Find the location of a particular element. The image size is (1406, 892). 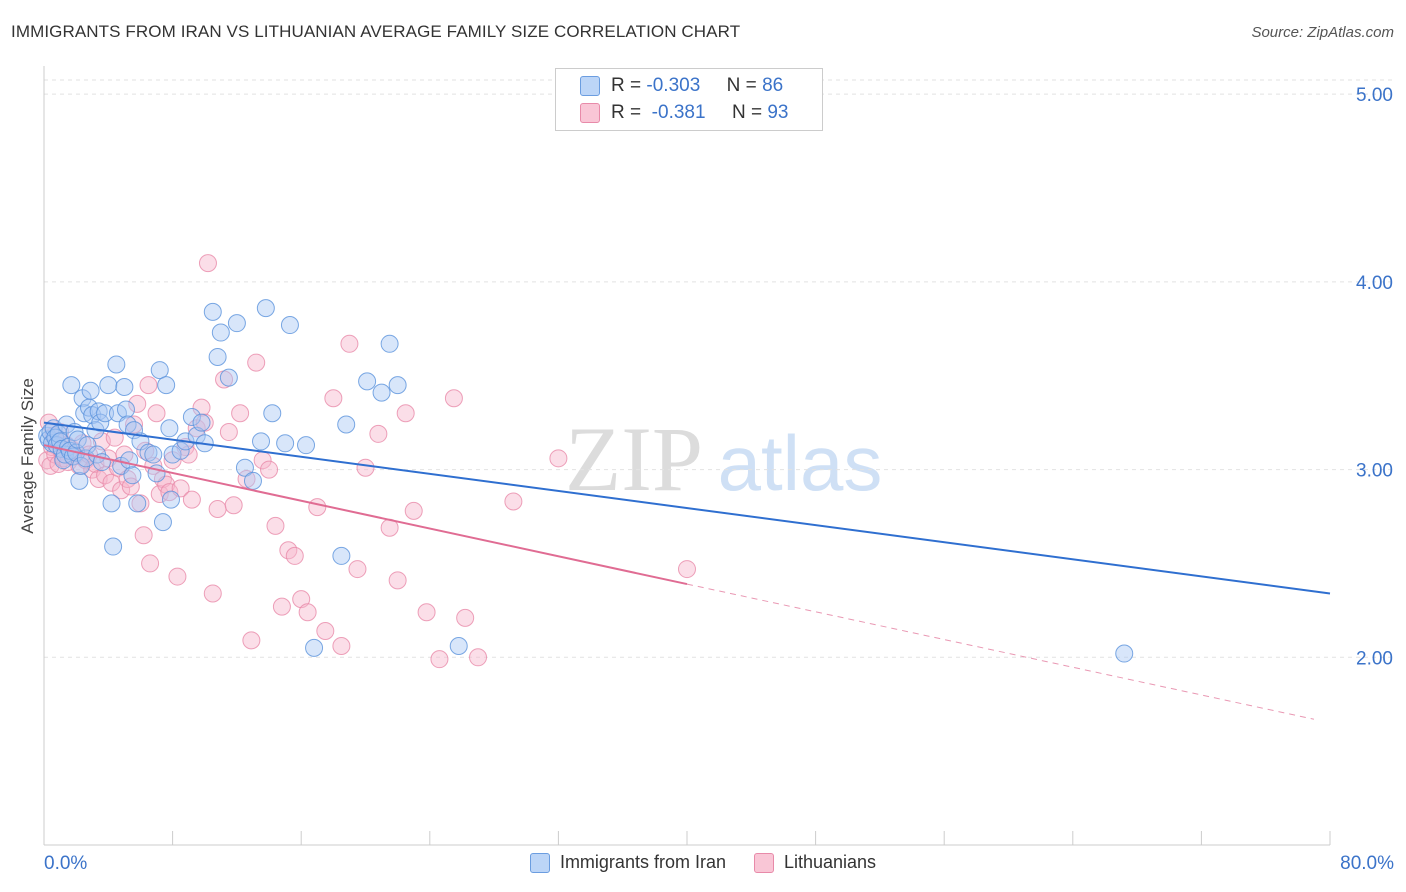

series-label-iran: Immigrants from Iran is located at coordinates (642, 862).